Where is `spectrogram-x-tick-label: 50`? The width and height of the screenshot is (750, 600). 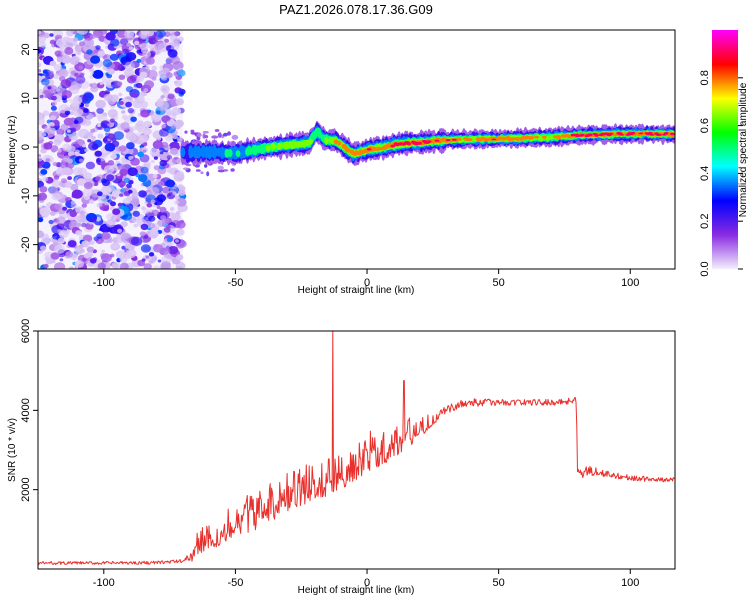 spectrogram-x-tick-label: 50 is located at coordinates (499, 283).